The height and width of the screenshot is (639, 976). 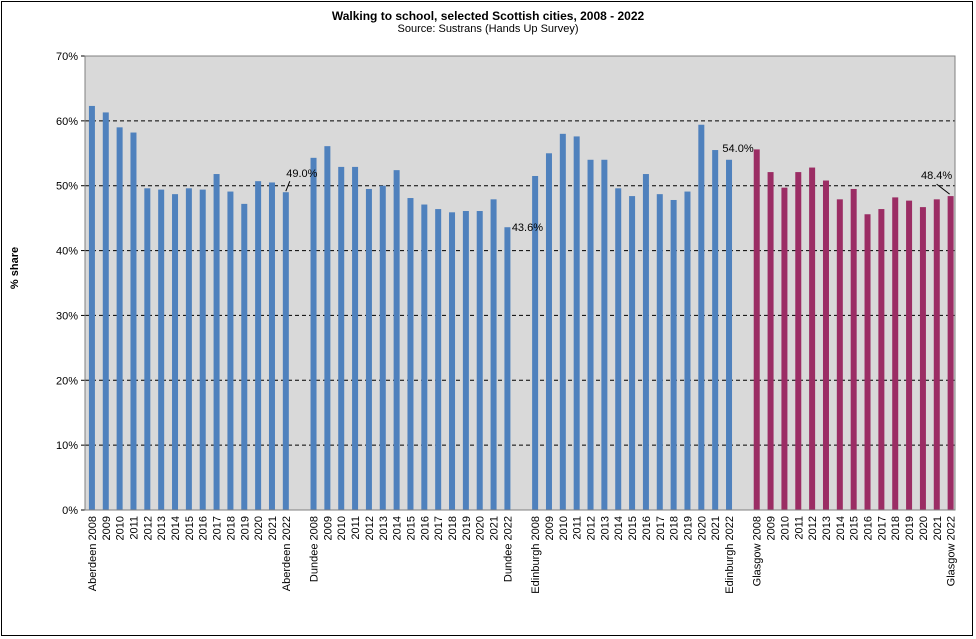 What do you see at coordinates (952, 551) in the screenshot?
I see `x-tick-label: Glasgow 2022` at bounding box center [952, 551].